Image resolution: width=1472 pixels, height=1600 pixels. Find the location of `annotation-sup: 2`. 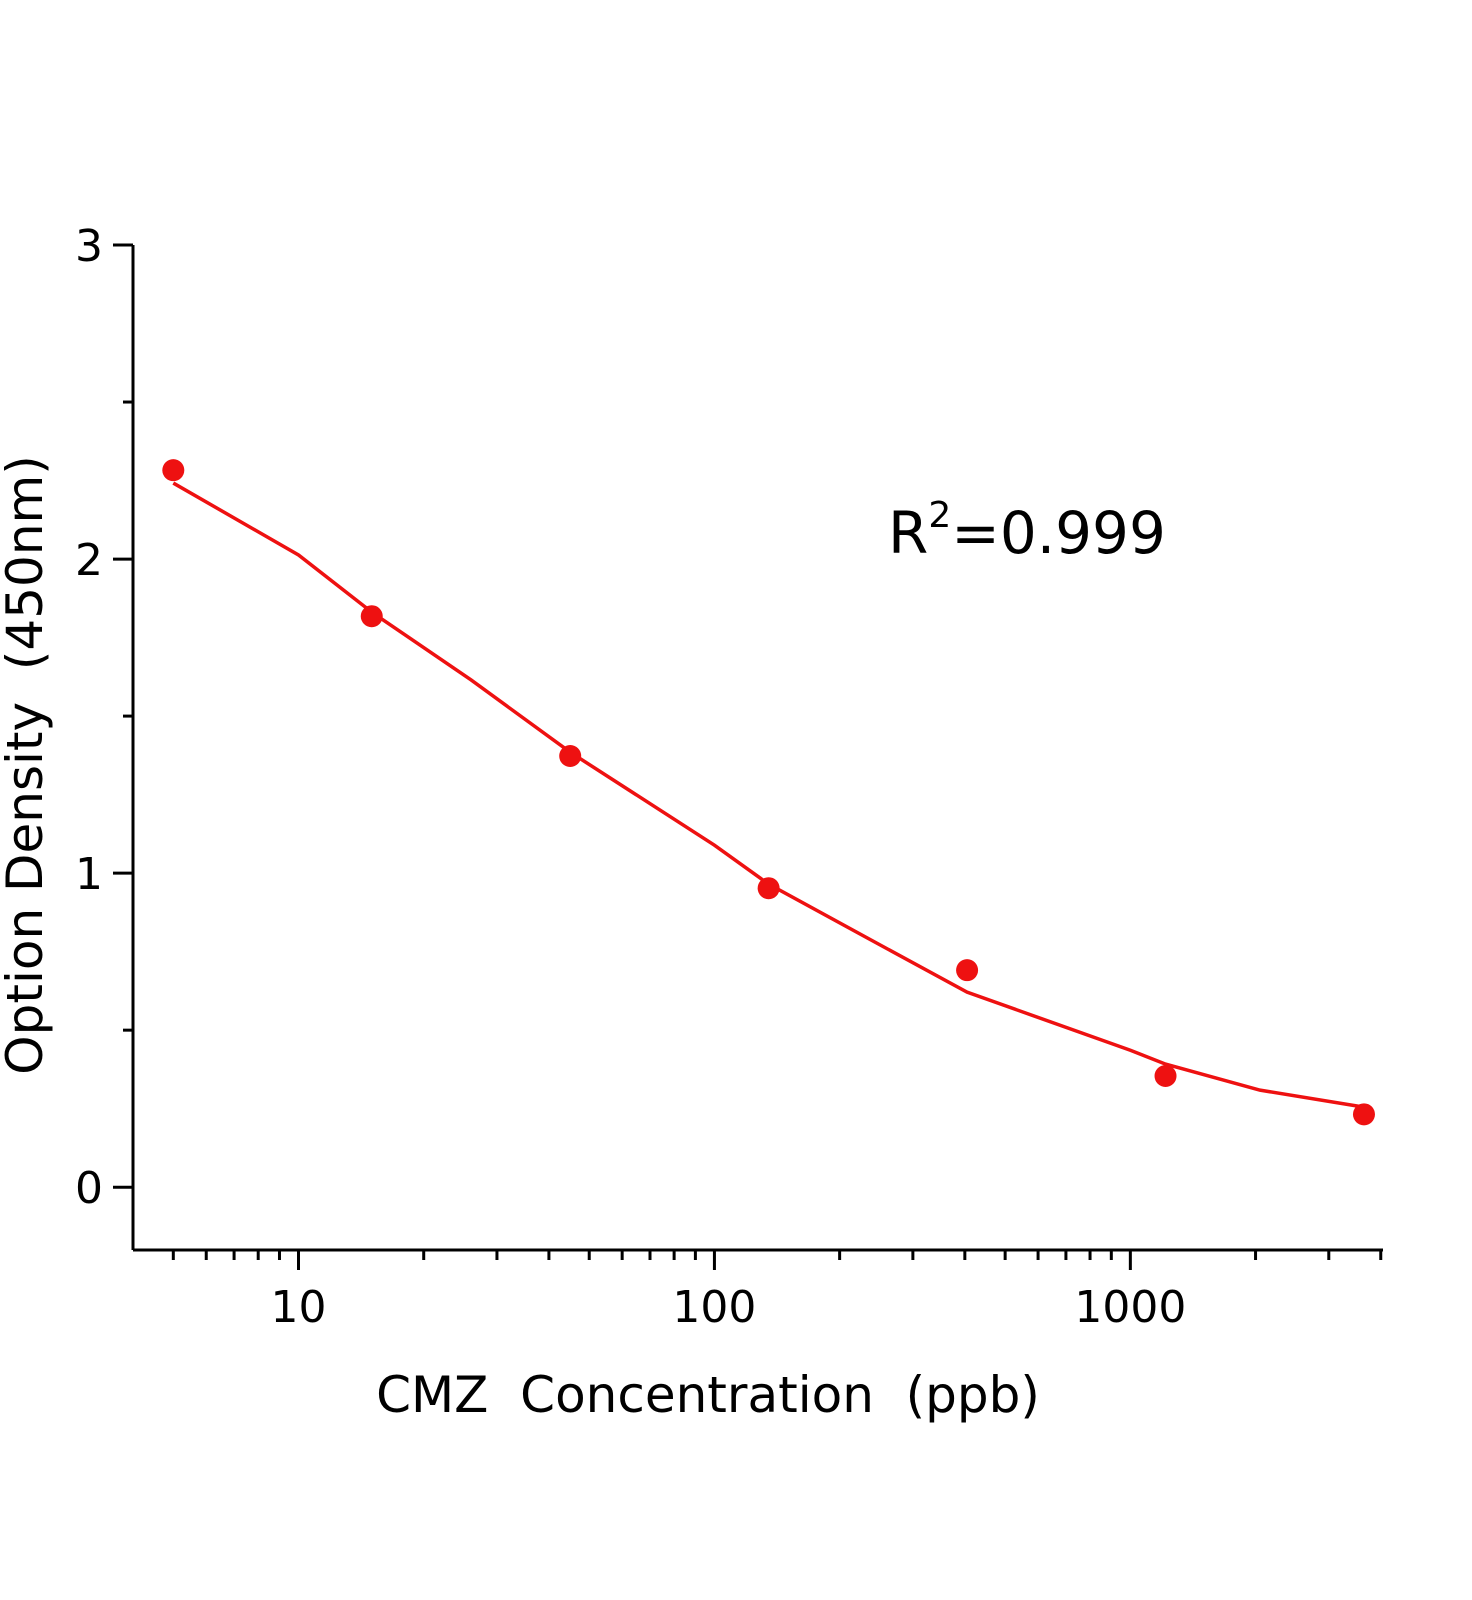

annotation-sup: 2 is located at coordinates (939, 515).